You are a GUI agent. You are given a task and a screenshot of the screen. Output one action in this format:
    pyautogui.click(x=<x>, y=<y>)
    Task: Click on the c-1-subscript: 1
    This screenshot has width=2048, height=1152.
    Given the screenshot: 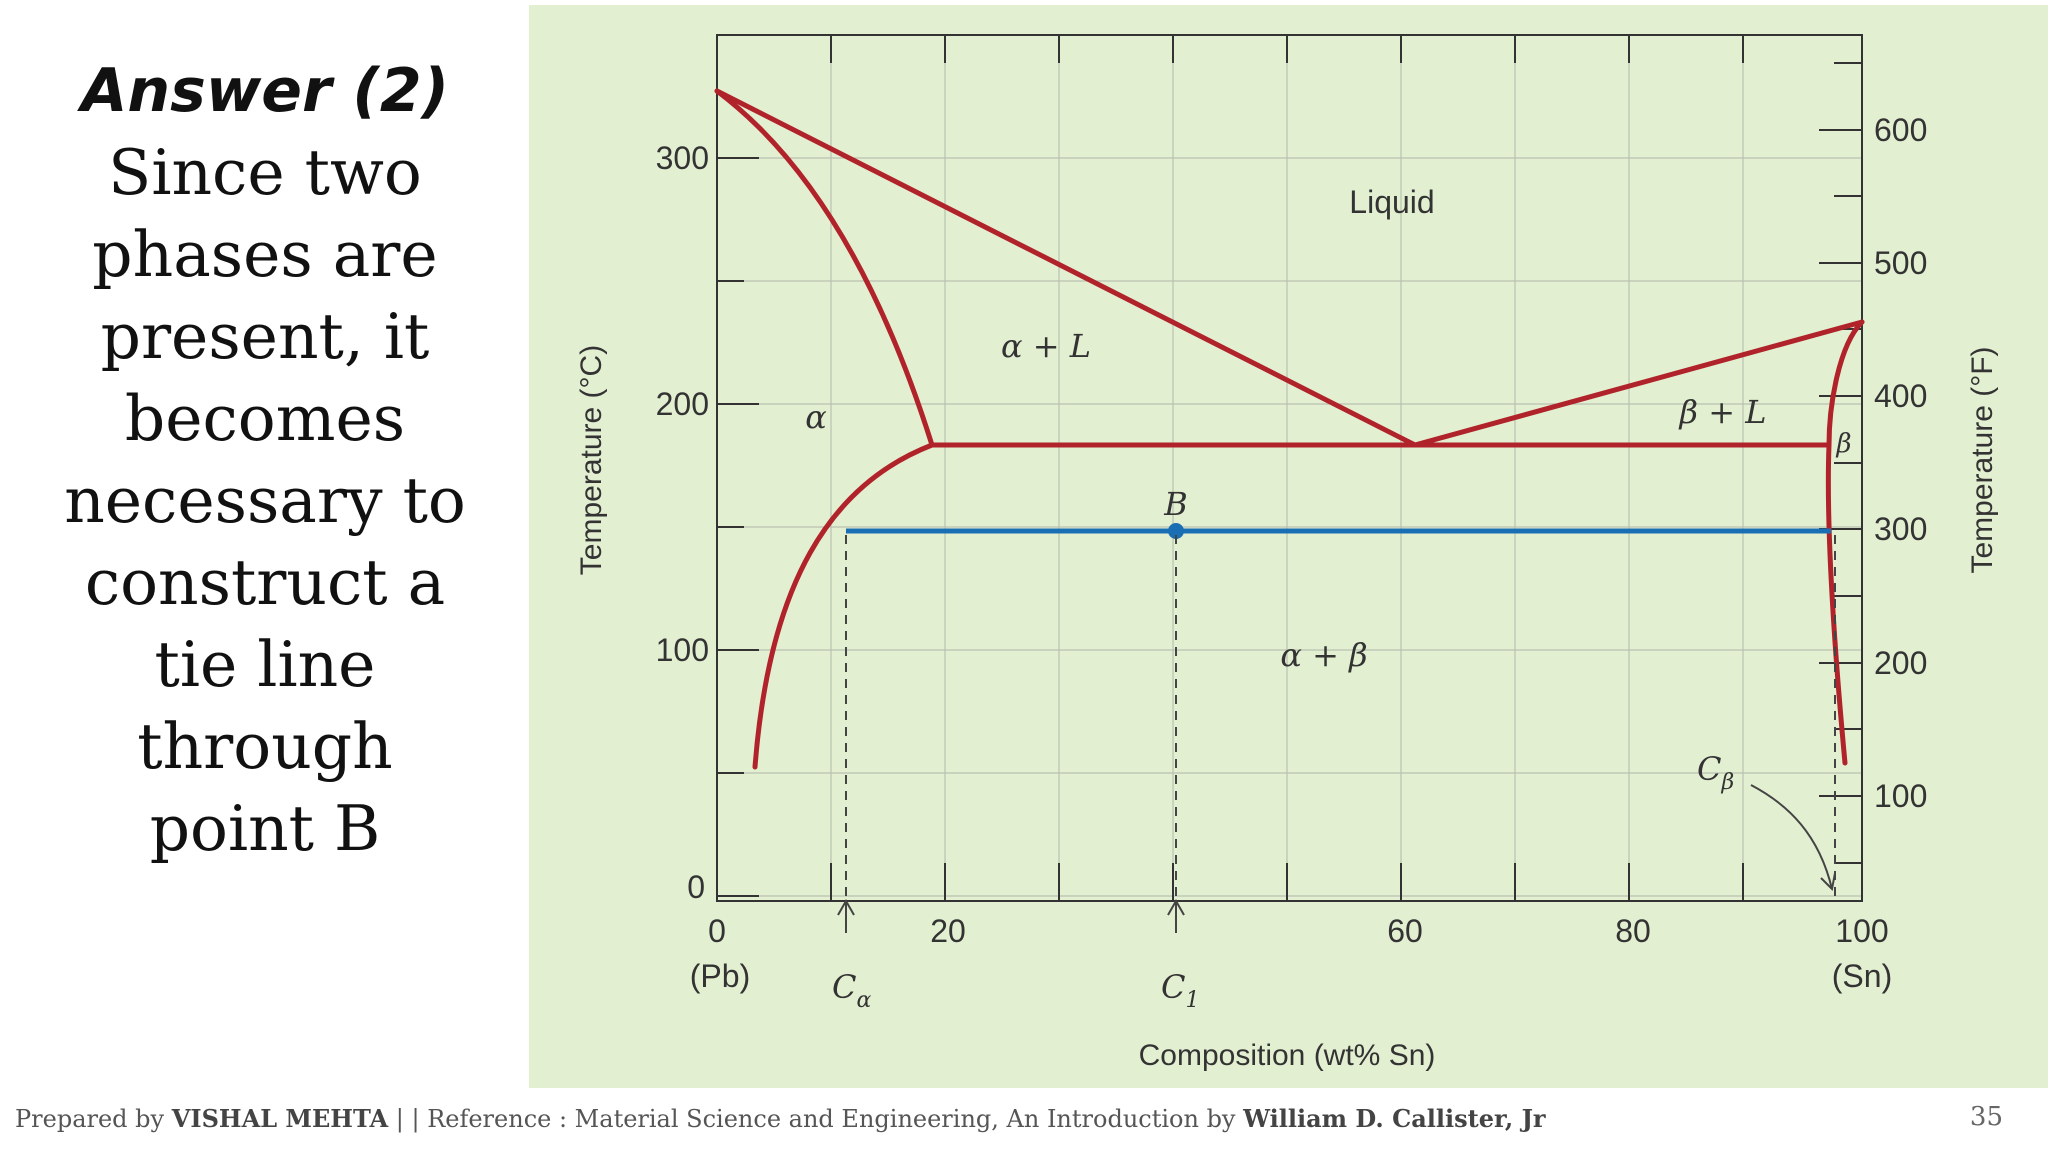 What is the action you would take?
    pyautogui.click(x=1192, y=1000)
    